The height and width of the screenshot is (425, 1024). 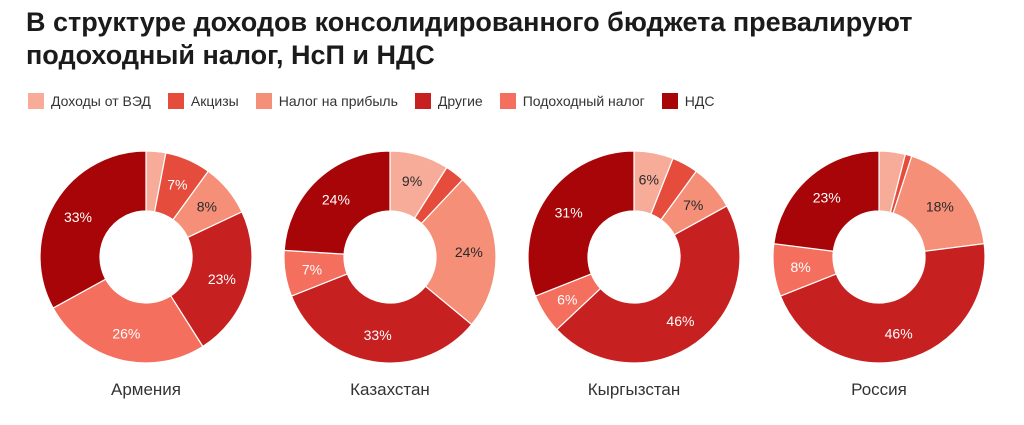 I want to click on legend-swatch-other, so click(x=422, y=101).